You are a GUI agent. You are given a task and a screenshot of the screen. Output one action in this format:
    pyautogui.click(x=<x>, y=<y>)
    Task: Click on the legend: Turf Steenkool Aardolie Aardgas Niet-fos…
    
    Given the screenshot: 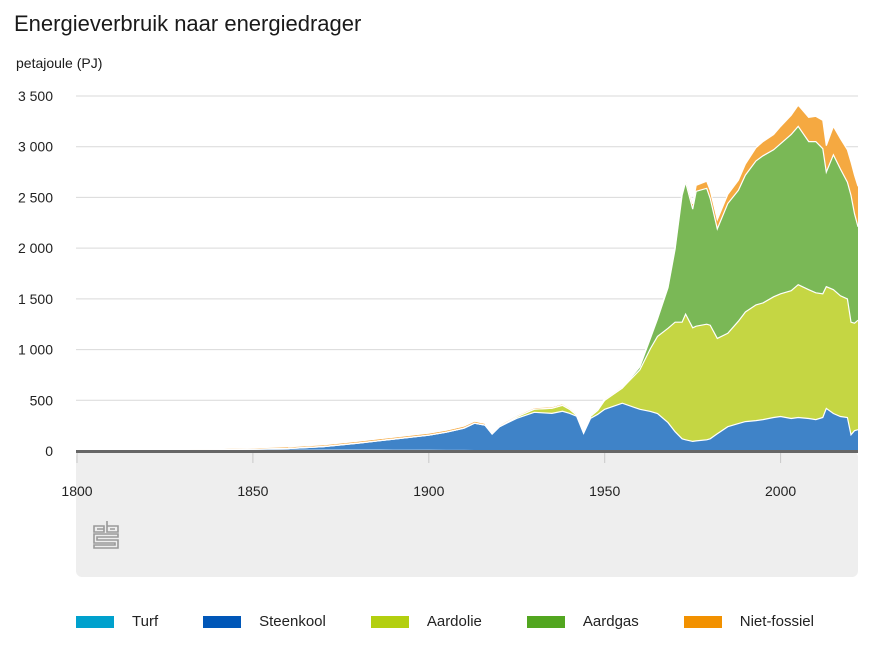 What is the action you would take?
    pyautogui.click(x=467, y=621)
    